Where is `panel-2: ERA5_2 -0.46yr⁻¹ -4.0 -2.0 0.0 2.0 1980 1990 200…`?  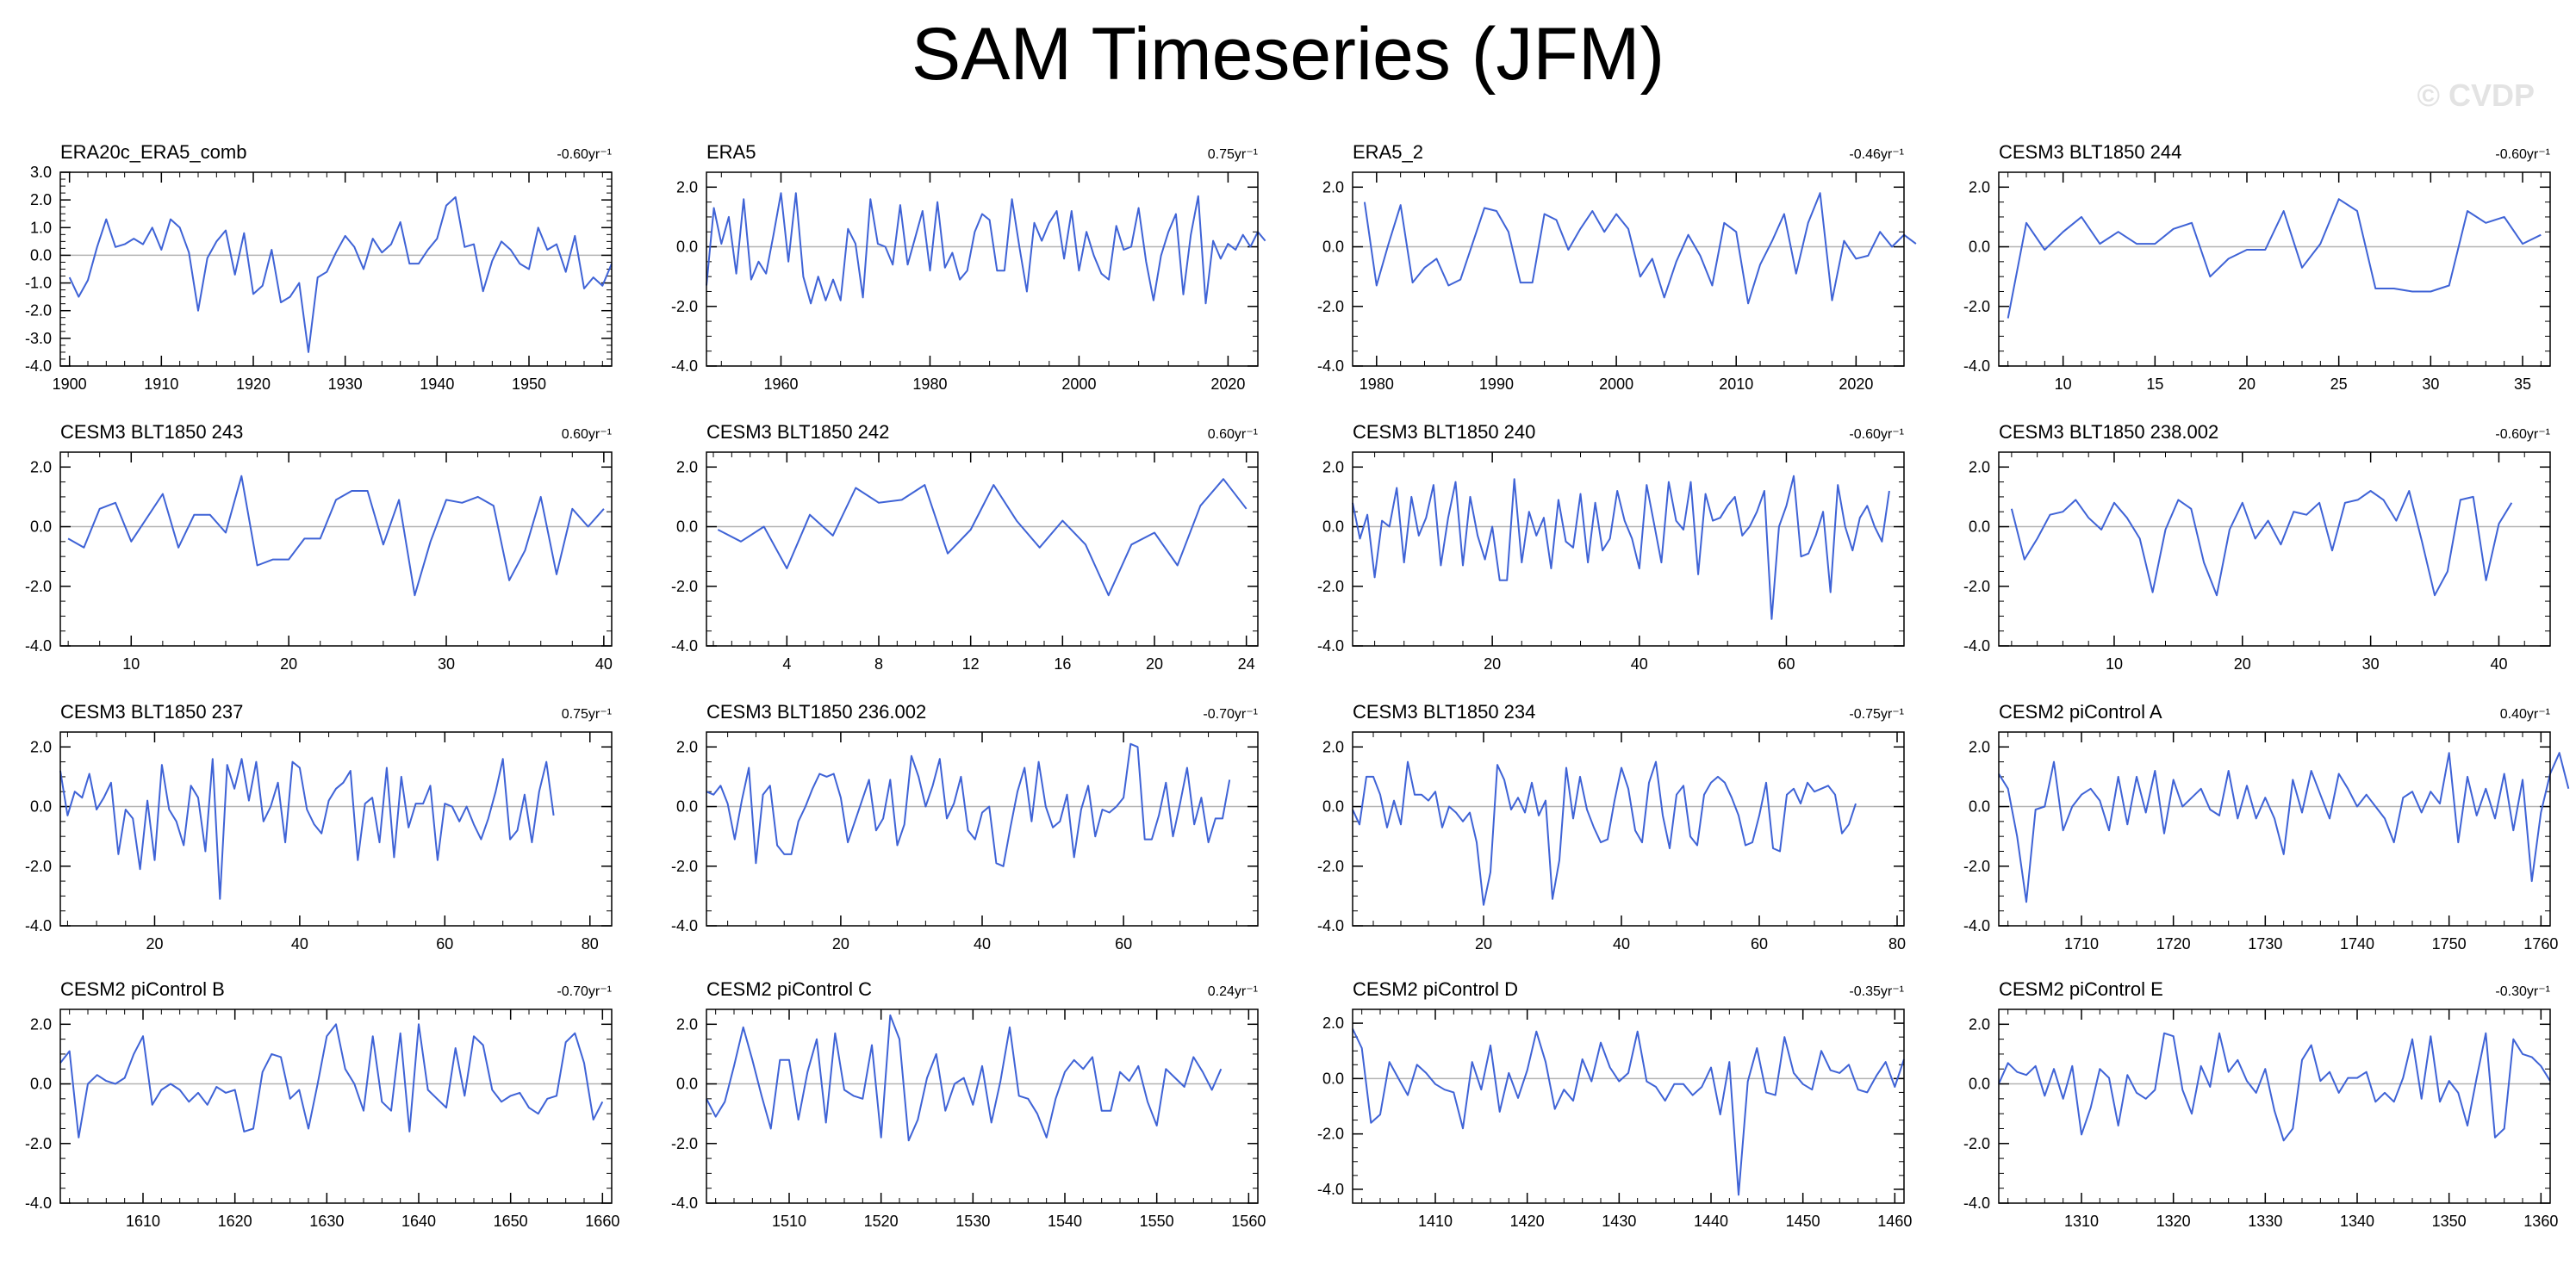
panel-2: ERA5_2 -0.46yr⁻¹ -4.0 -2.0 0.0 2.0 1980 1990 200… is located at coordinates (1617, 267).